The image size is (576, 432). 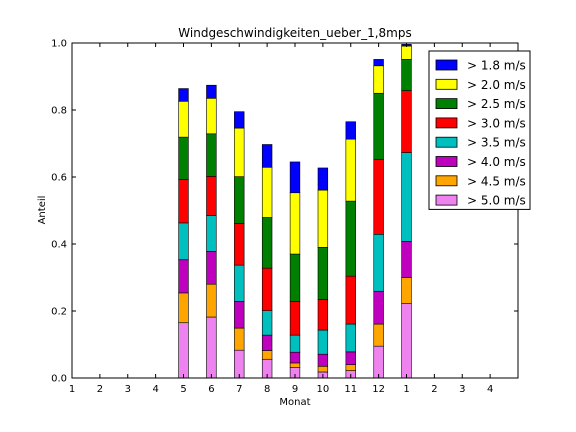 What do you see at coordinates (59, 178) in the screenshot?
I see `y-tick-label: 0.6` at bounding box center [59, 178].